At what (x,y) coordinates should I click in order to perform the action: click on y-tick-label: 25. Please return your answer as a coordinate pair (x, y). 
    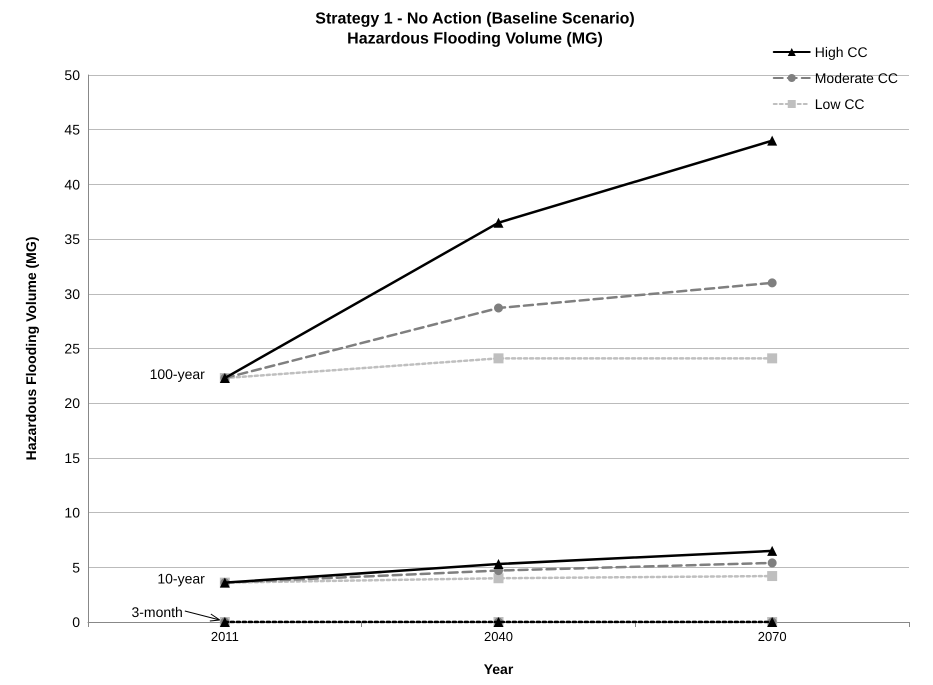
    Looking at the image, I should click on (72, 348).